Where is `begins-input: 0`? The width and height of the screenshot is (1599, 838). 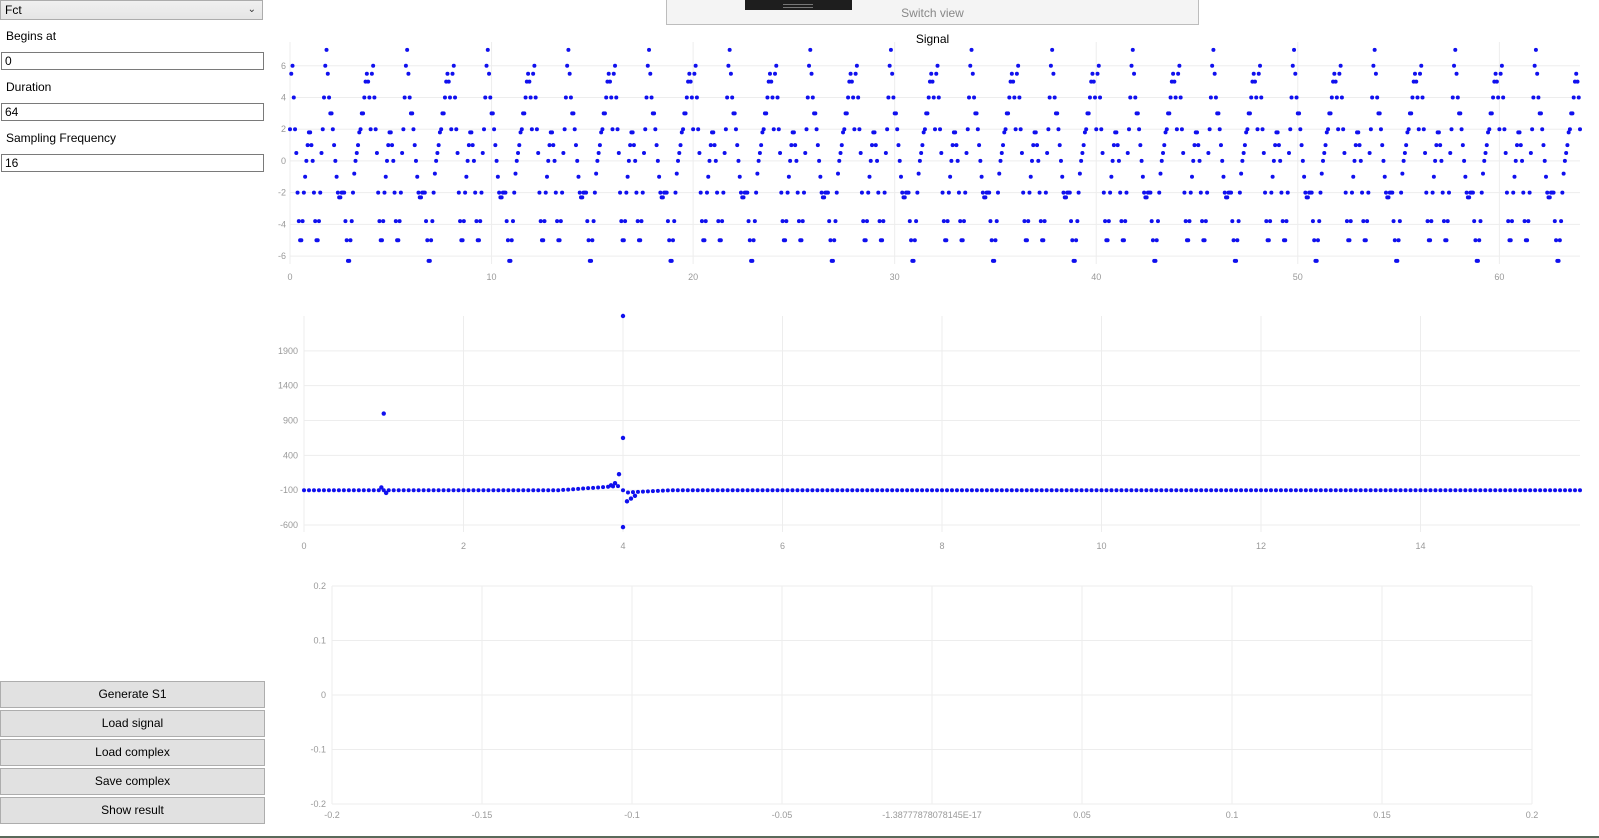
begins-input: 0 is located at coordinates (132, 61).